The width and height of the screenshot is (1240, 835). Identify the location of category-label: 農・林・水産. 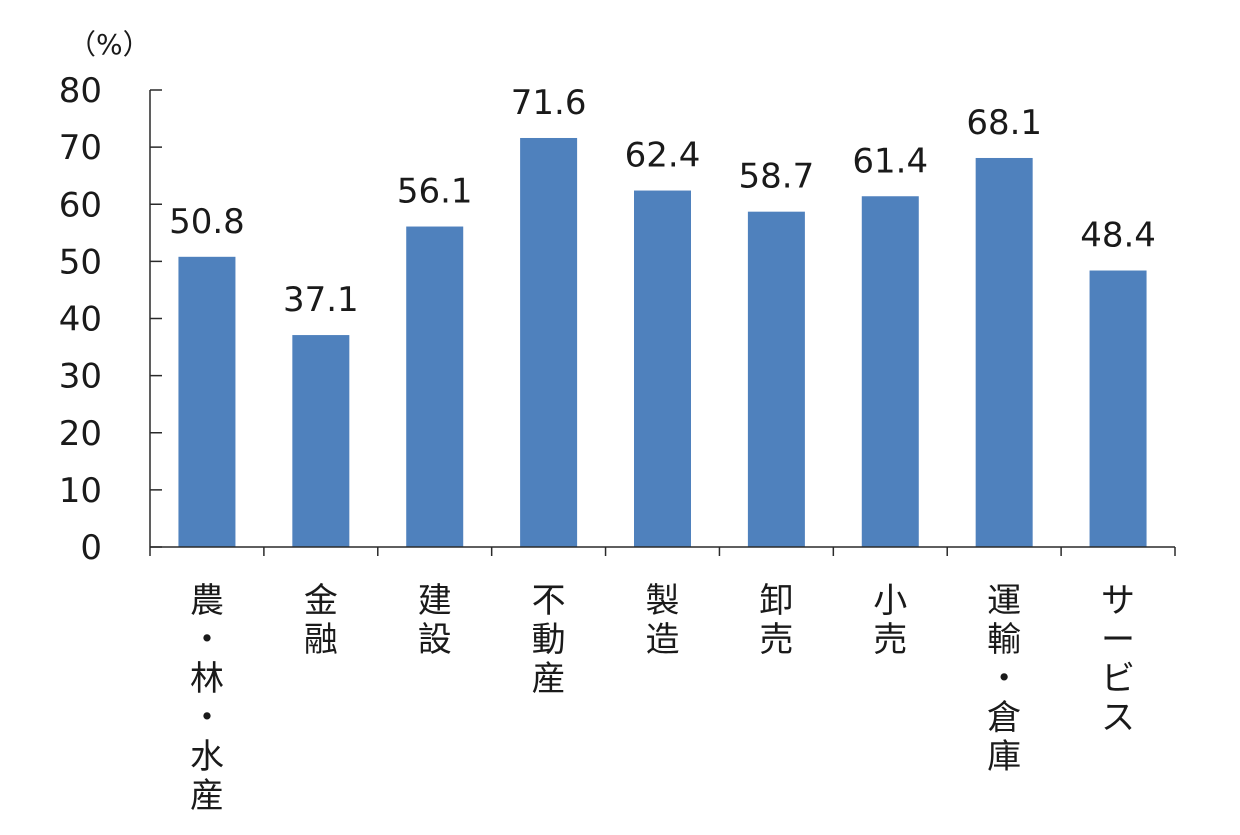
(207, 698).